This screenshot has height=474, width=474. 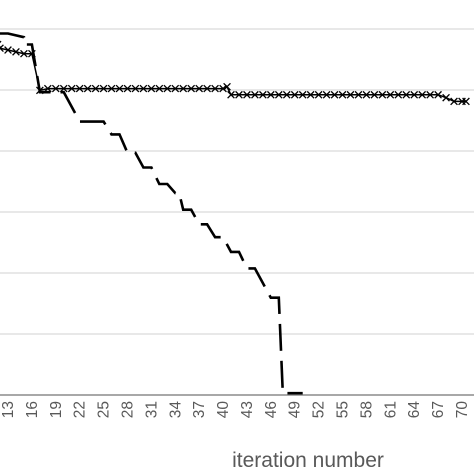 What do you see at coordinates (223, 410) in the screenshot?
I see `x-tick-label: 40` at bounding box center [223, 410].